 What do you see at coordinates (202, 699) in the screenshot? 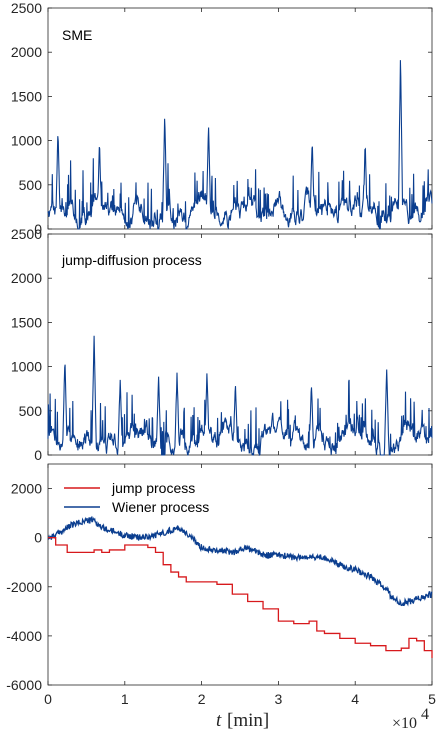
I see `x-tick-label: 2` at bounding box center [202, 699].